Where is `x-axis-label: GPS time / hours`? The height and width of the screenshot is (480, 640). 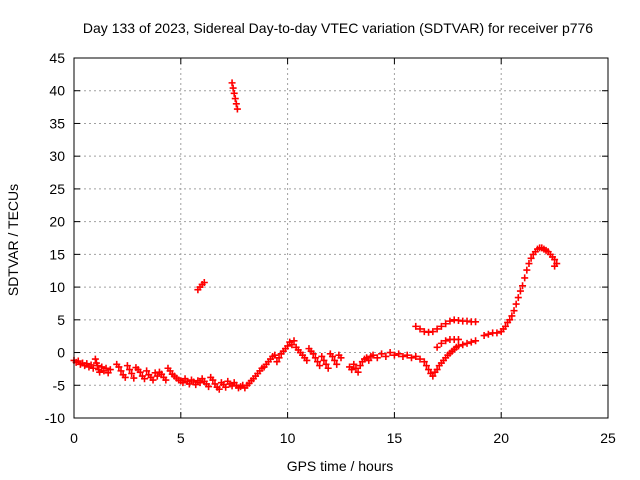
x-axis-label: GPS time / hours is located at coordinates (340, 466).